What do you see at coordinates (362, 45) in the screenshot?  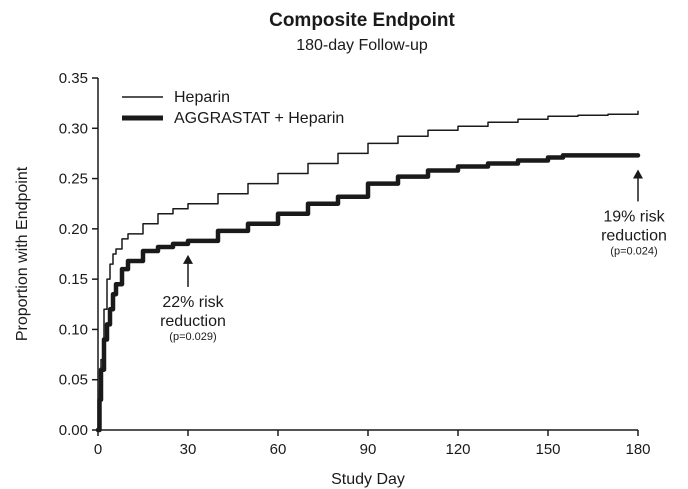 I see `chart-subtitle: 180-day Follow-up` at bounding box center [362, 45].